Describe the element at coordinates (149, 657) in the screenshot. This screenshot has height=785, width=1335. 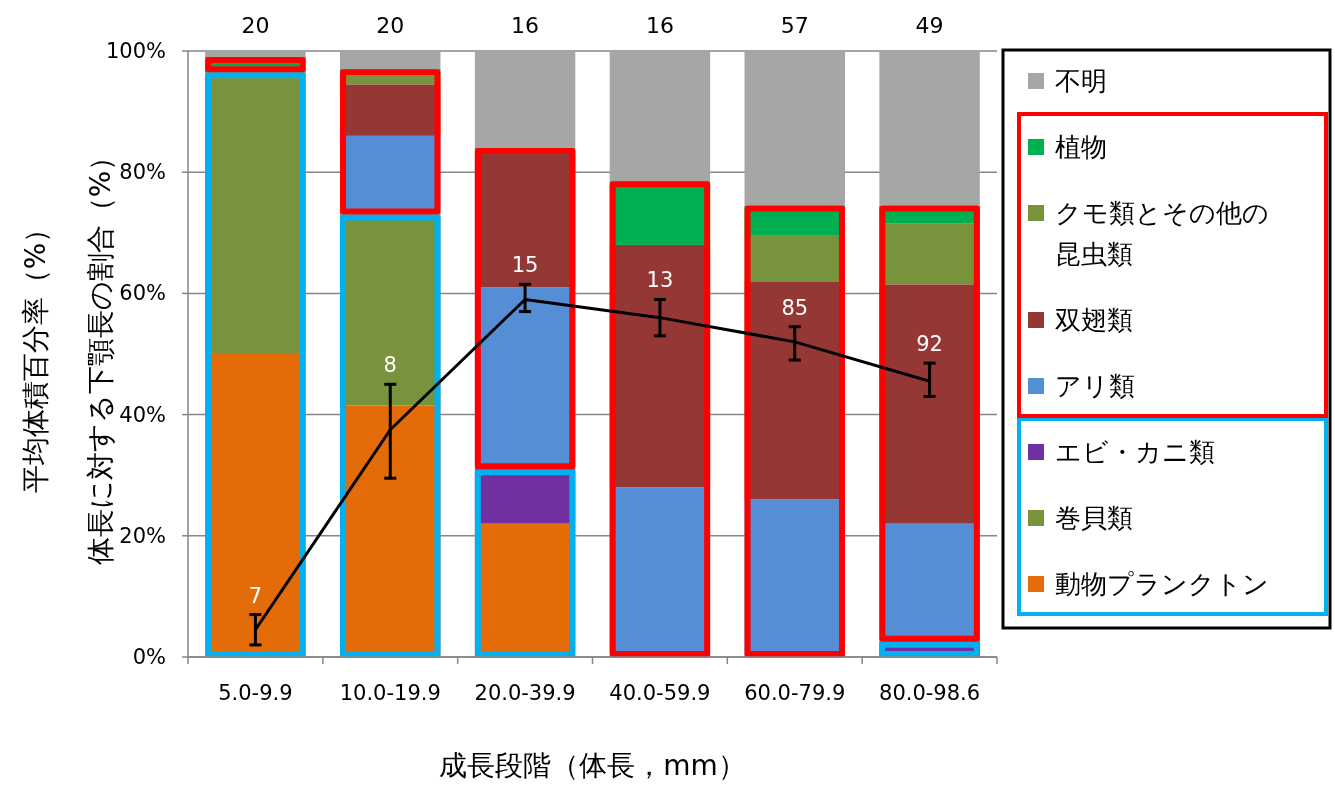
I see `y-tick-label: 0%` at that location.